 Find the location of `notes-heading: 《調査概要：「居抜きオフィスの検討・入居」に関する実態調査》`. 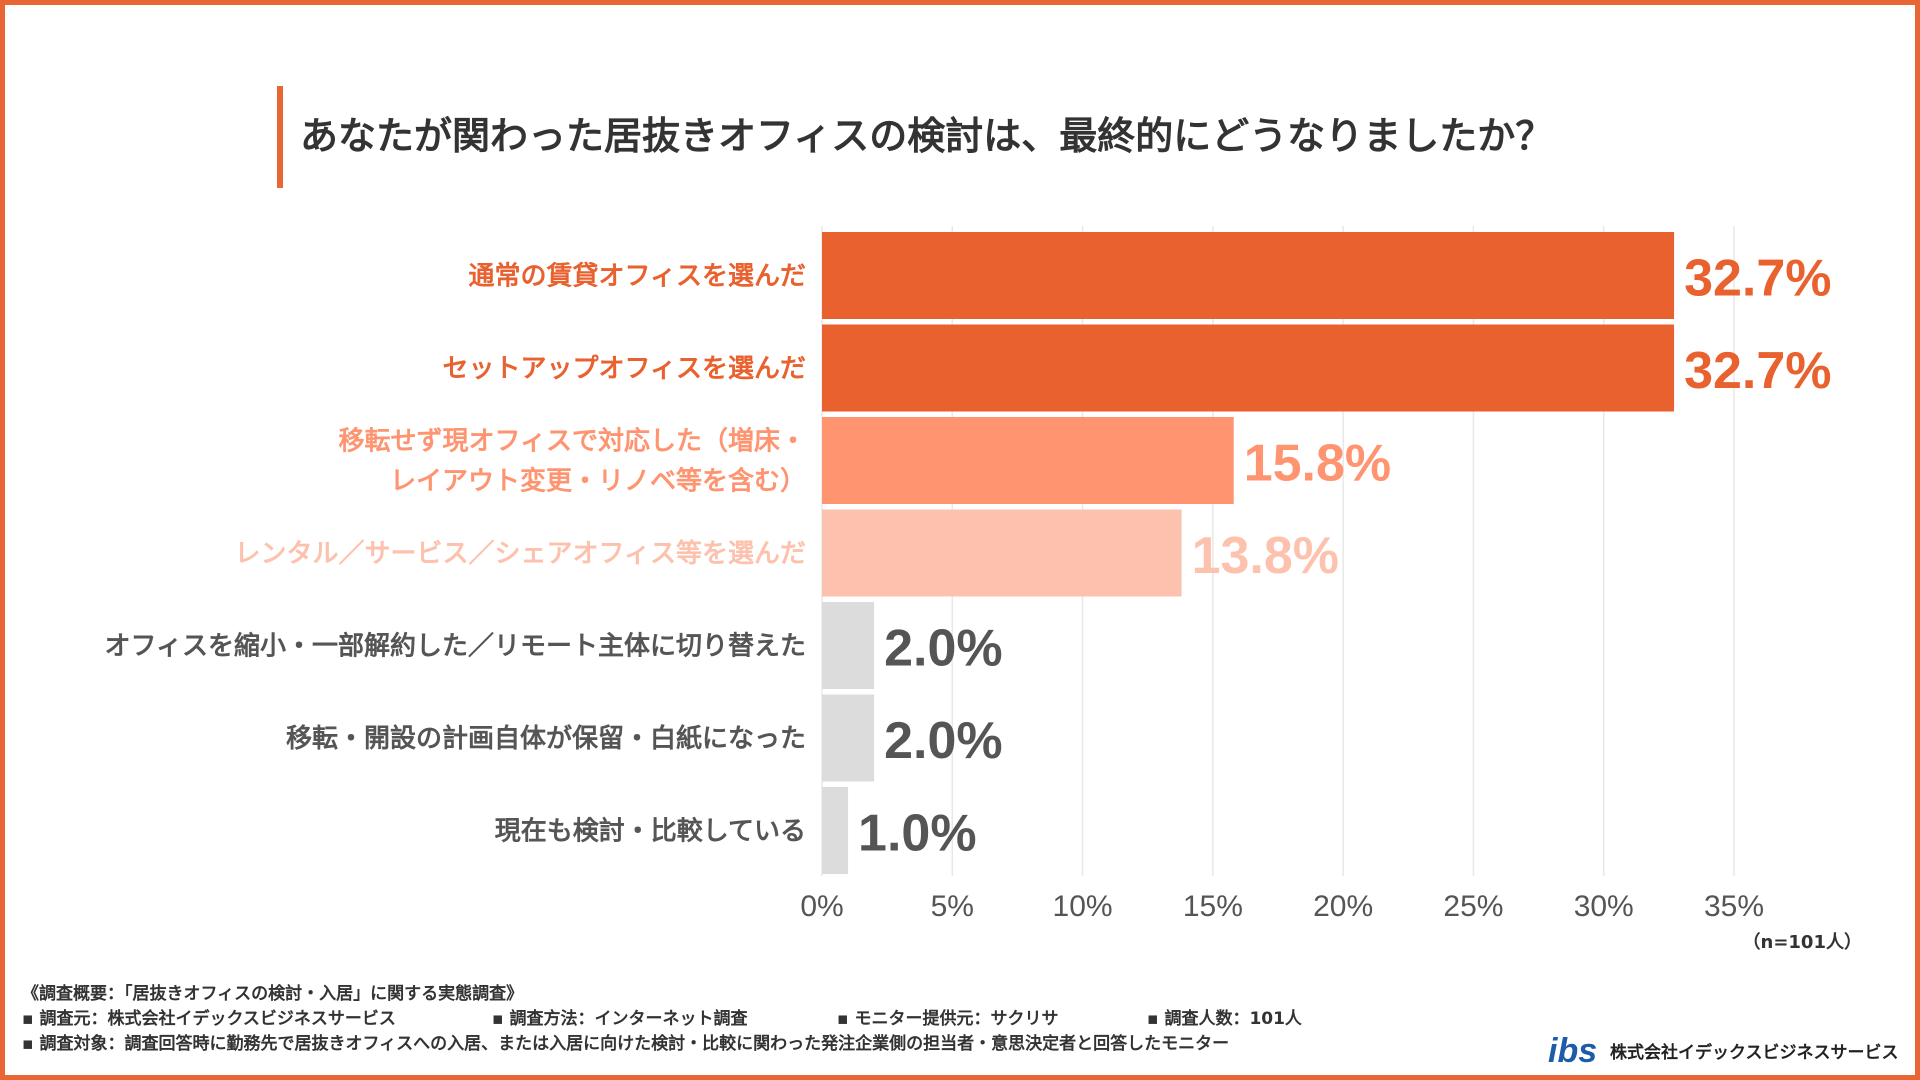

notes-heading: 《調査概要：「居抜きオフィスの検討・入居」に関する実態調査》 is located at coordinates (273, 994).